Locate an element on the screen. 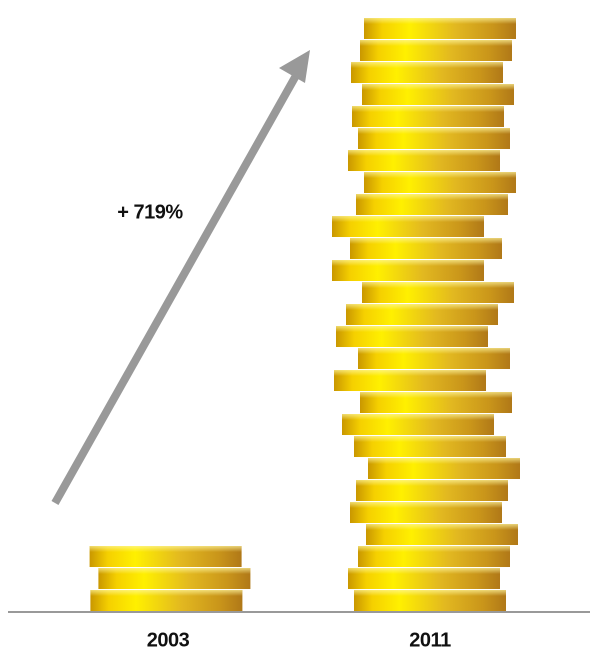 Image resolution: width=590 pixels, height=657 pixels. x-tick-label: 2011 is located at coordinates (430, 640).